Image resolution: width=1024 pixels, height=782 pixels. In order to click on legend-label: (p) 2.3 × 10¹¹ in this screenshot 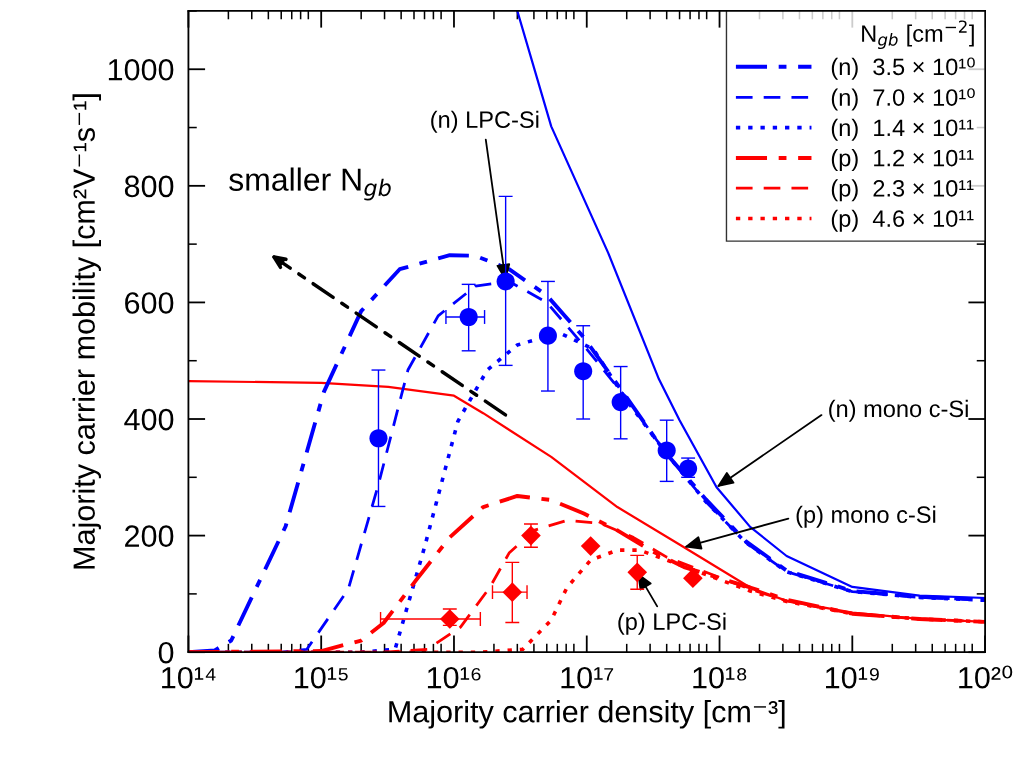, I will do `click(902, 190)`.